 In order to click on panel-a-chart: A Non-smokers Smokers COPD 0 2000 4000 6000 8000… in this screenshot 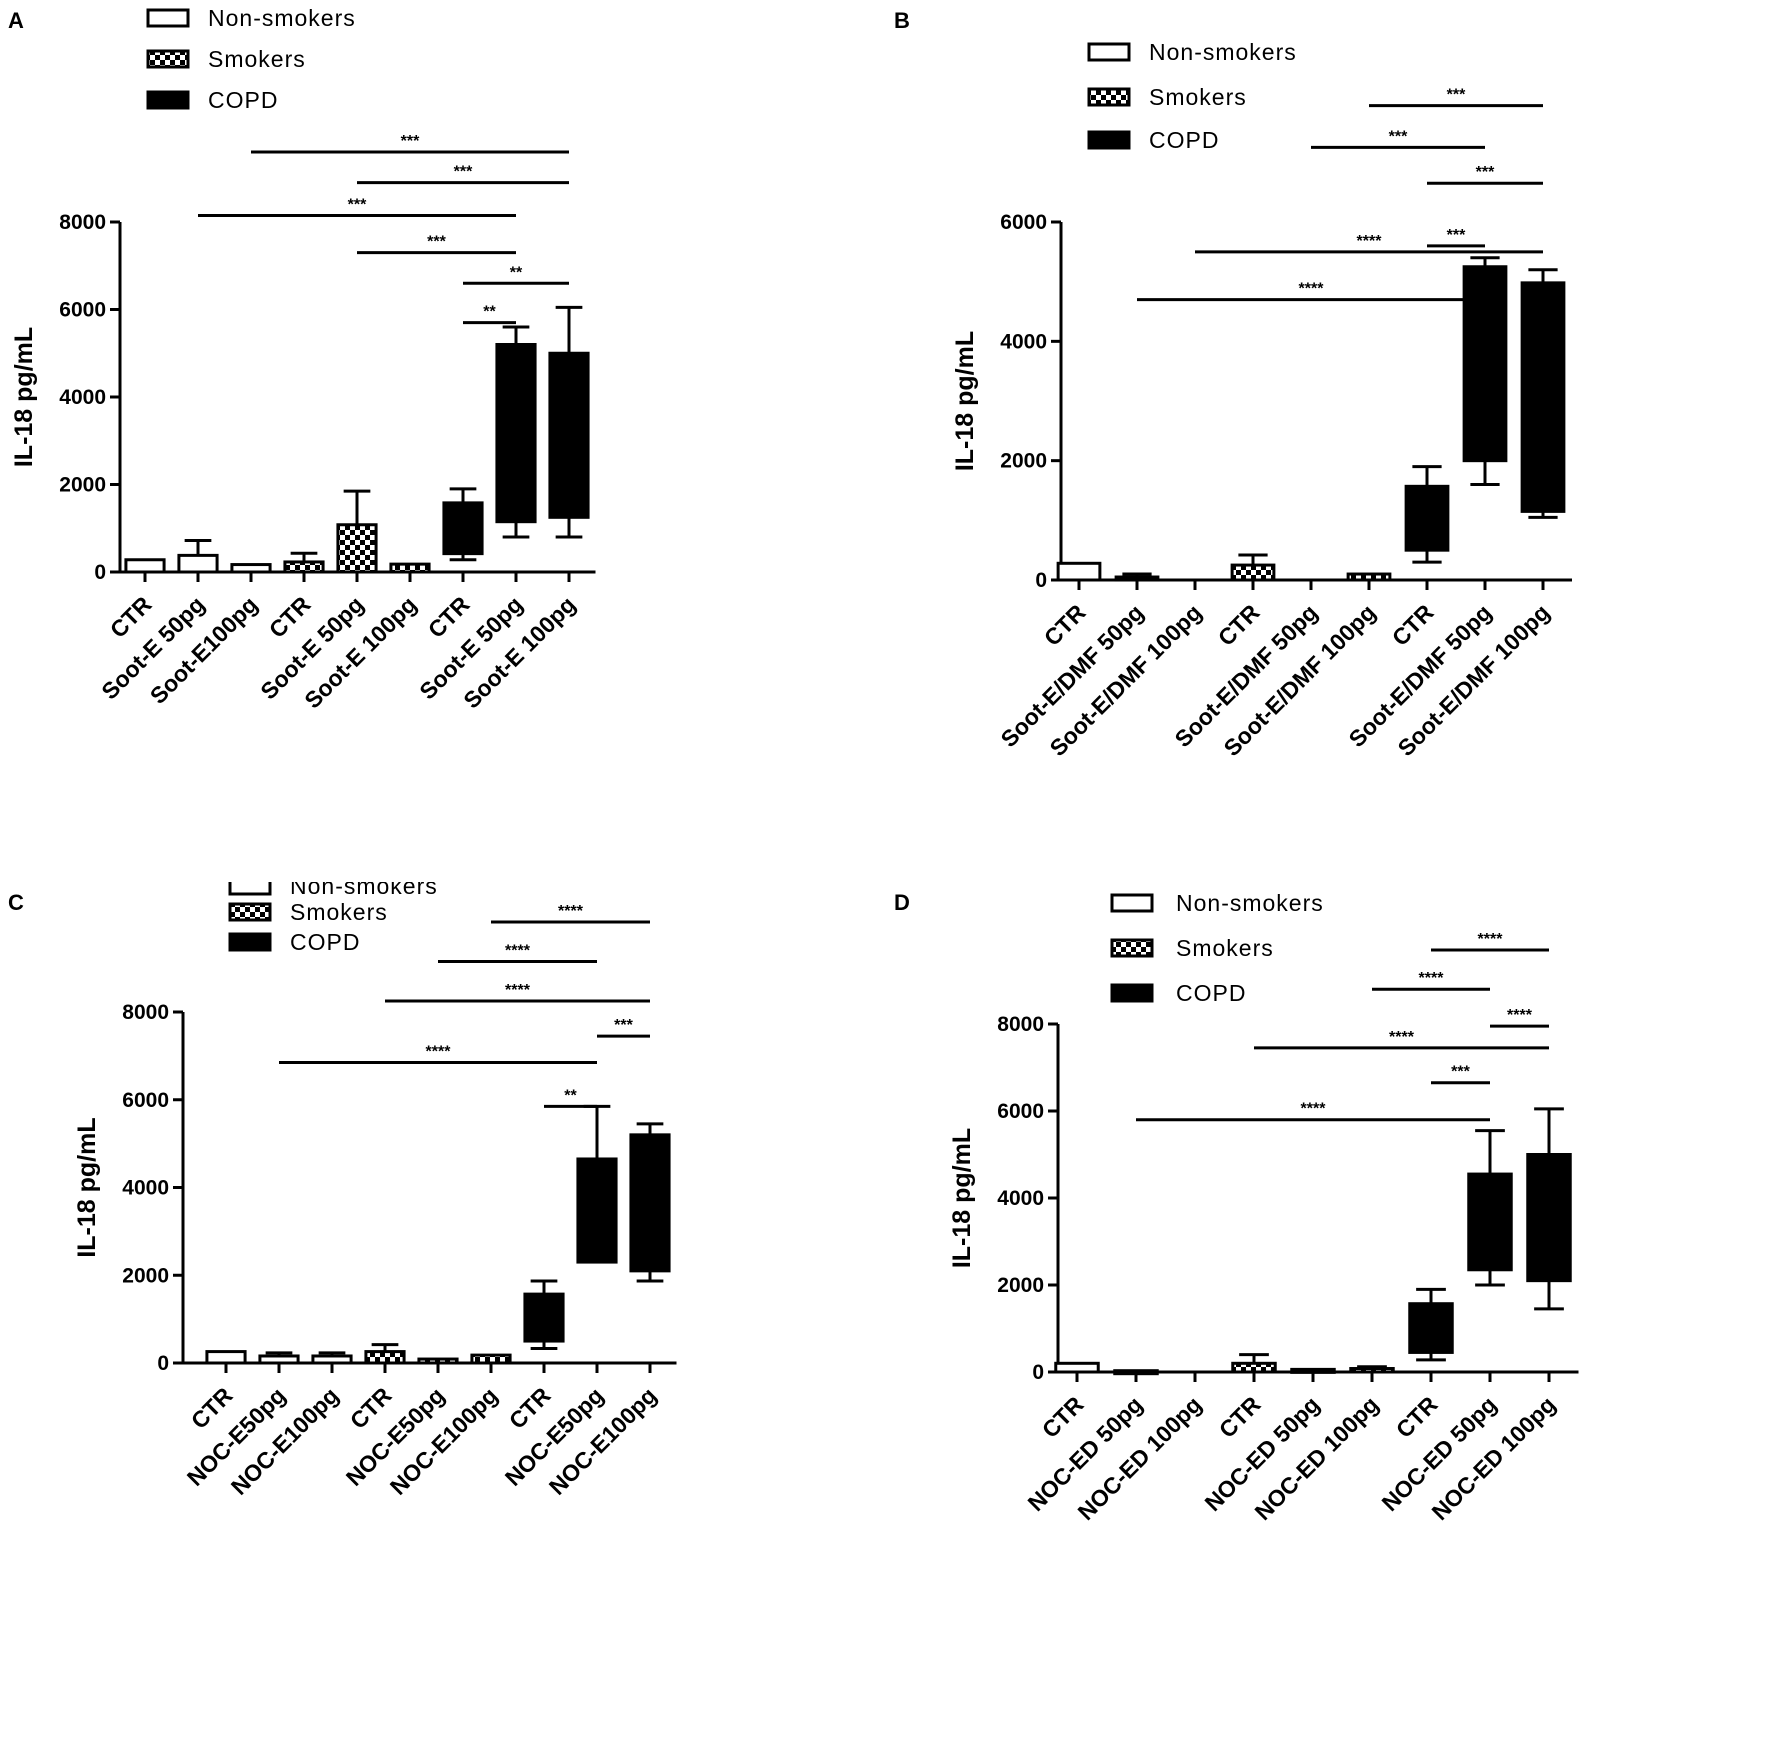, I will do `click(302, 359)`.